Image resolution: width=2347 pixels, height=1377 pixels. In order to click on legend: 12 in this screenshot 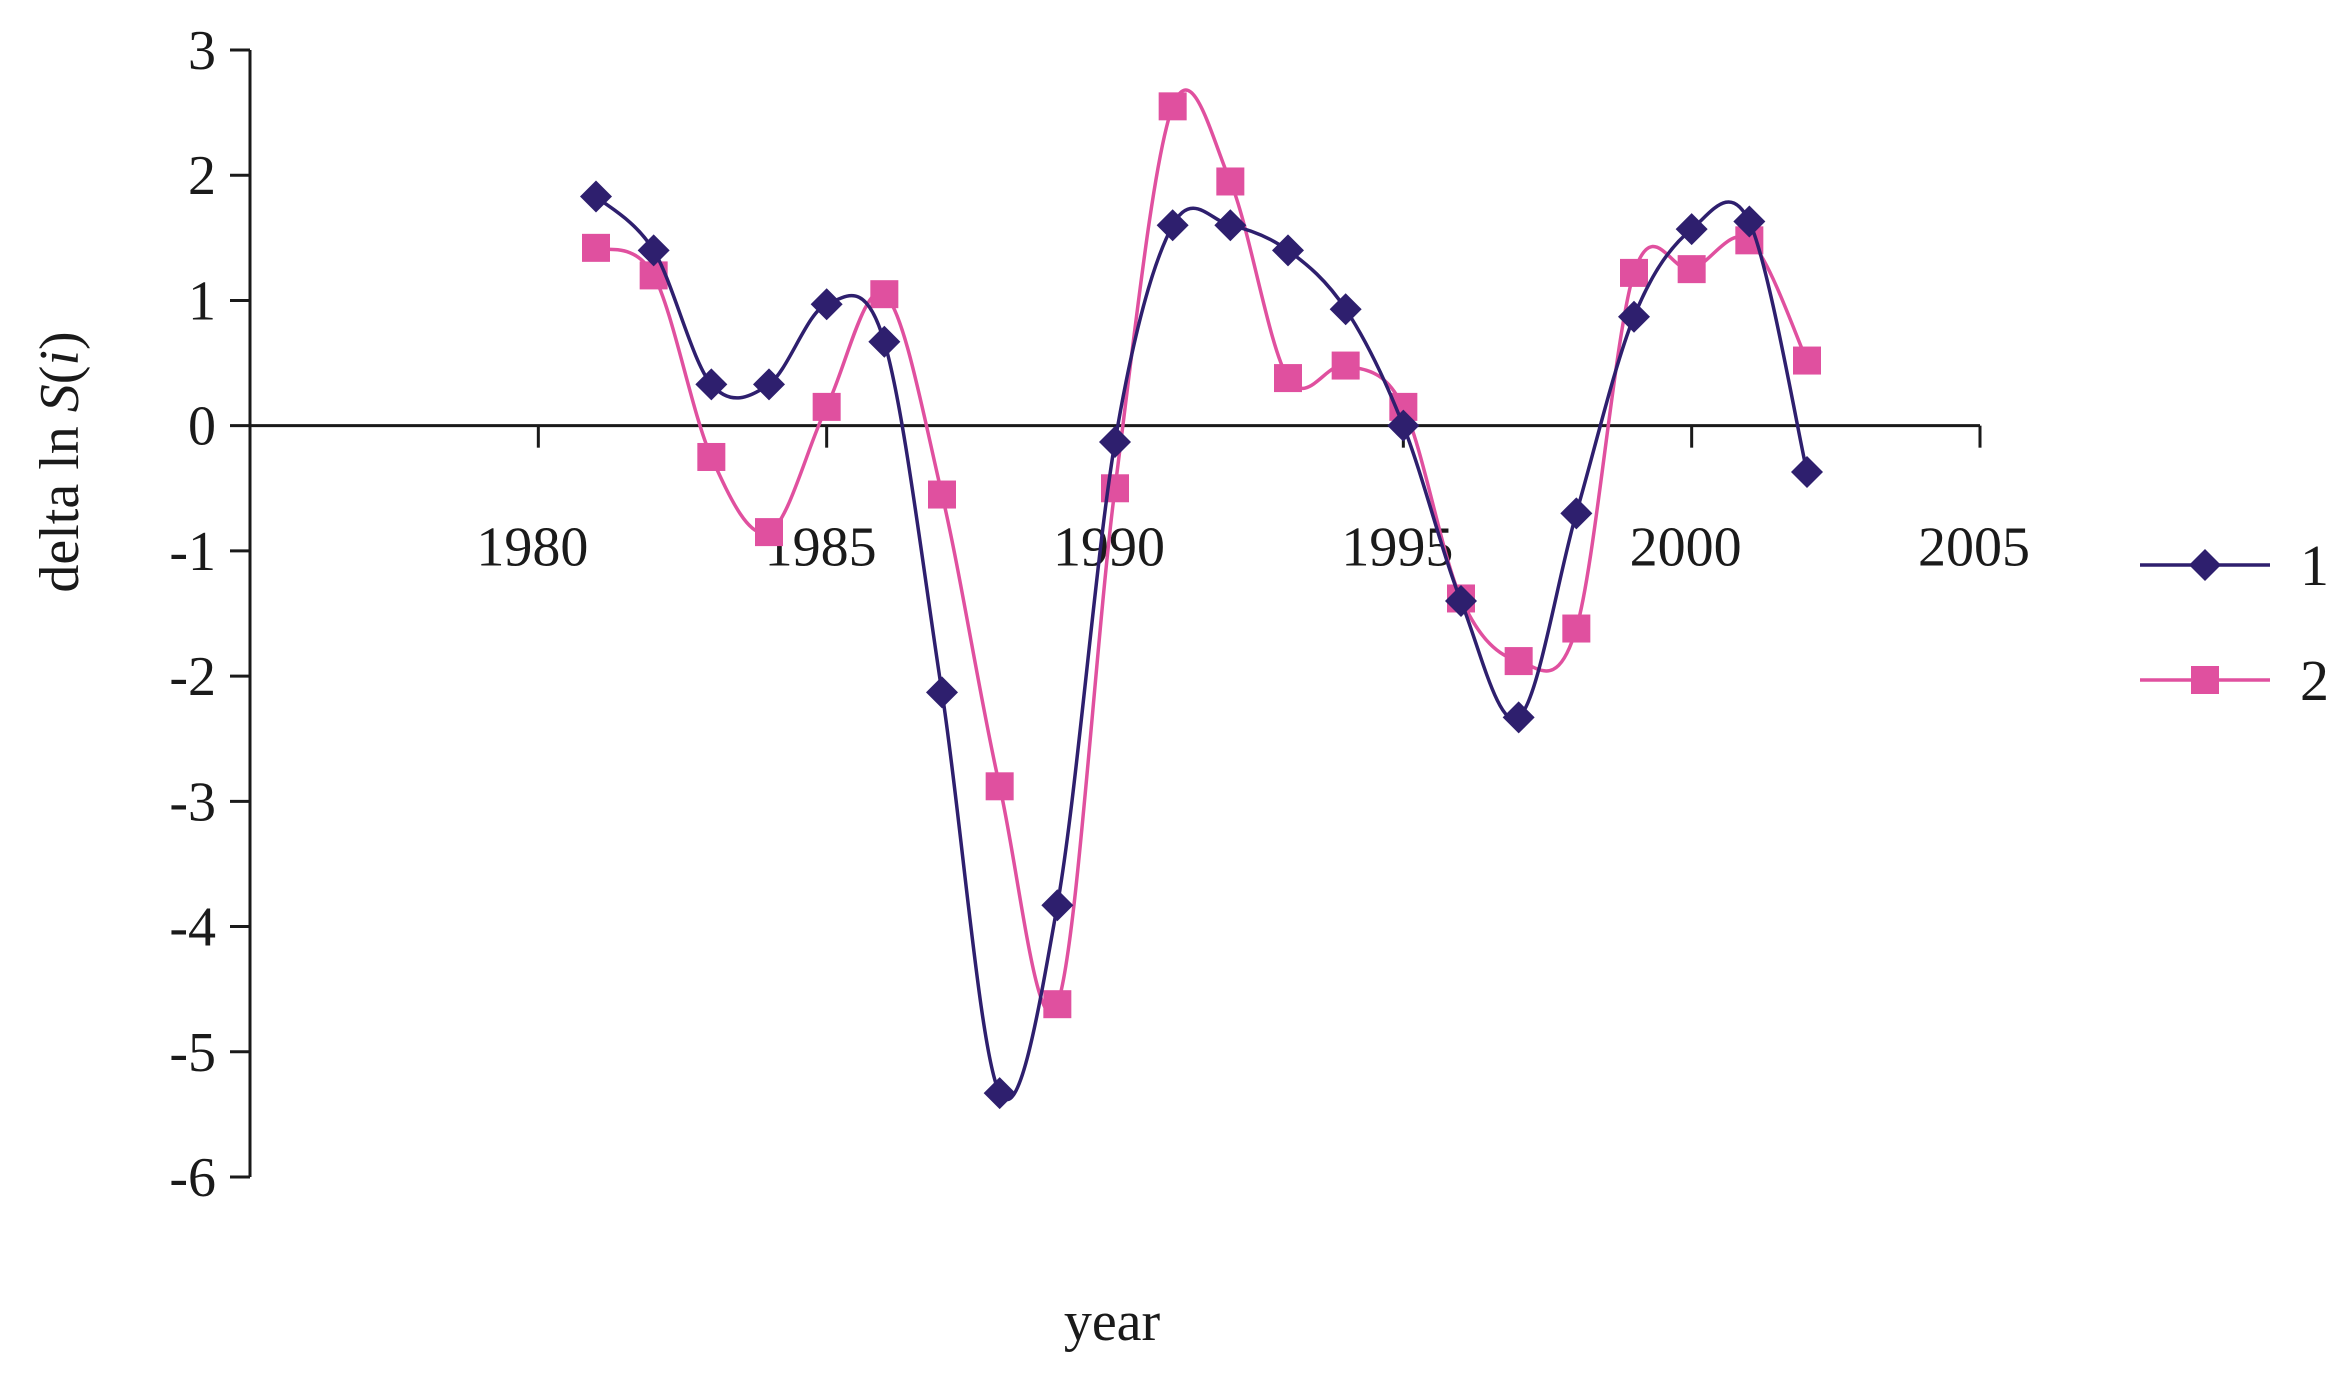, I will do `click(2234, 623)`.